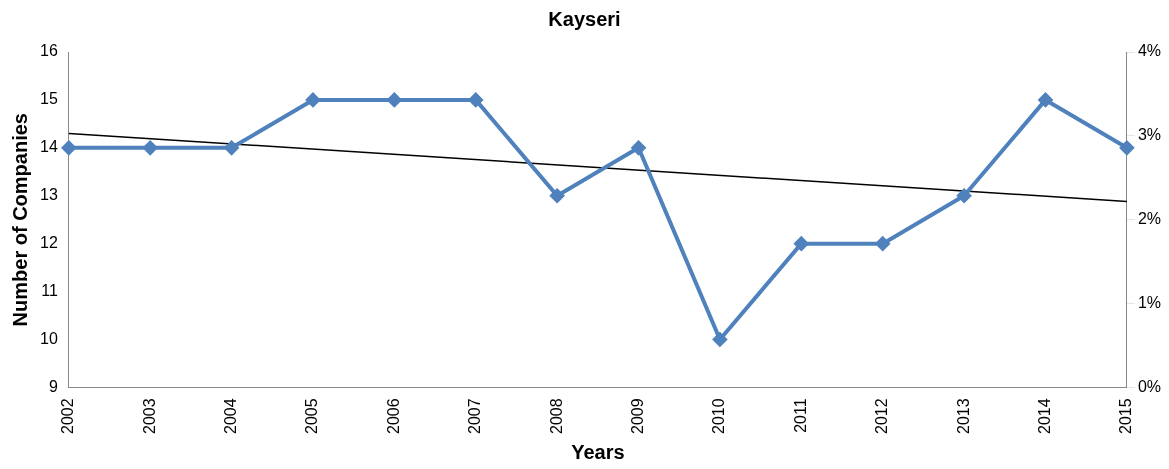  I want to click on y2-tick-label: 2%, so click(1149, 219).